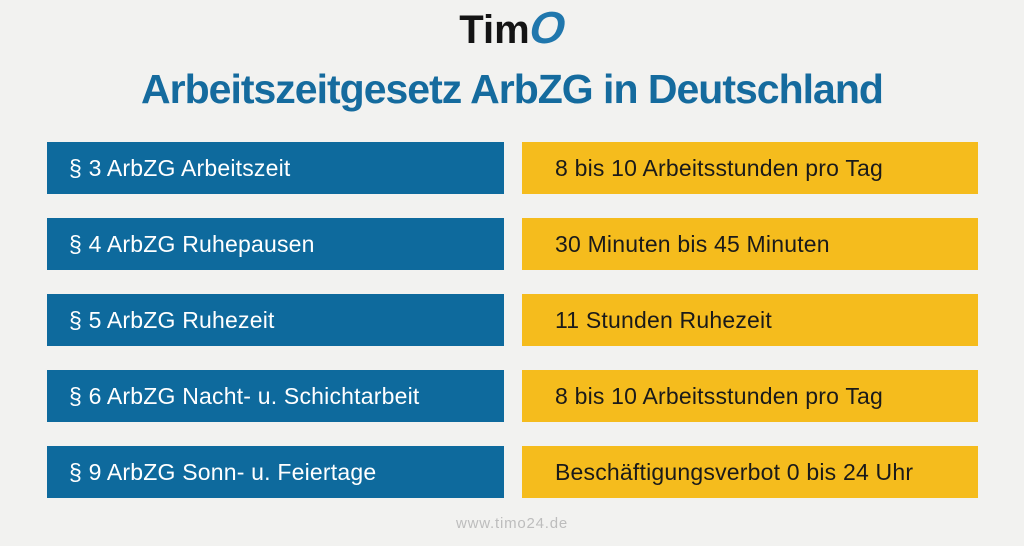  Describe the element at coordinates (180, 167) in the screenshot. I see `law-section-label: § 3 ArbZG Arbeitszeit` at that location.